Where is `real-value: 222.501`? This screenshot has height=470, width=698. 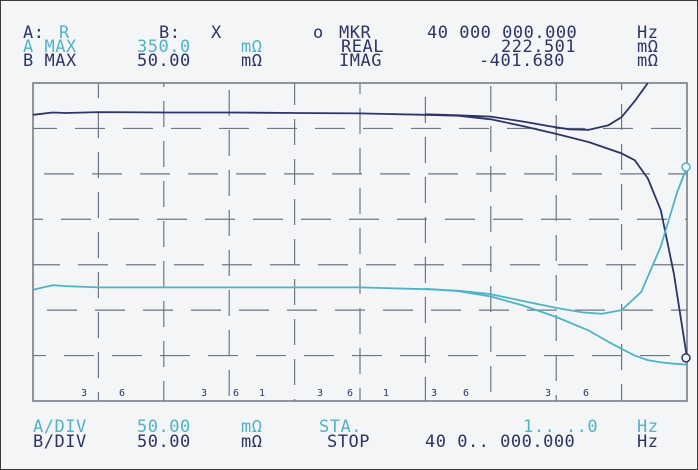 real-value: 222.501 is located at coordinates (539, 47).